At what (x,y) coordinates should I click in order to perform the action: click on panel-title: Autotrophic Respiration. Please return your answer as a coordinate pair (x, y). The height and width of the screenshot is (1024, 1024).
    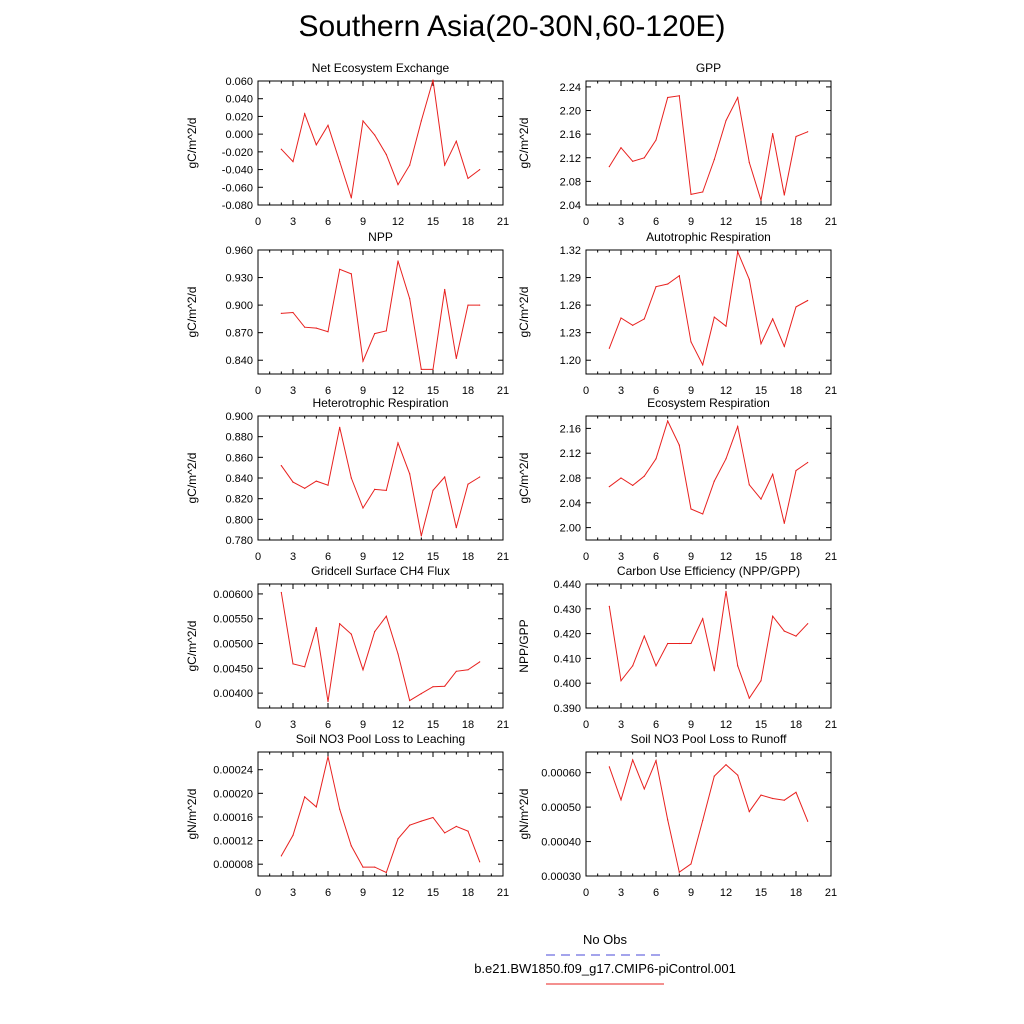
    Looking at the image, I should click on (708, 237).